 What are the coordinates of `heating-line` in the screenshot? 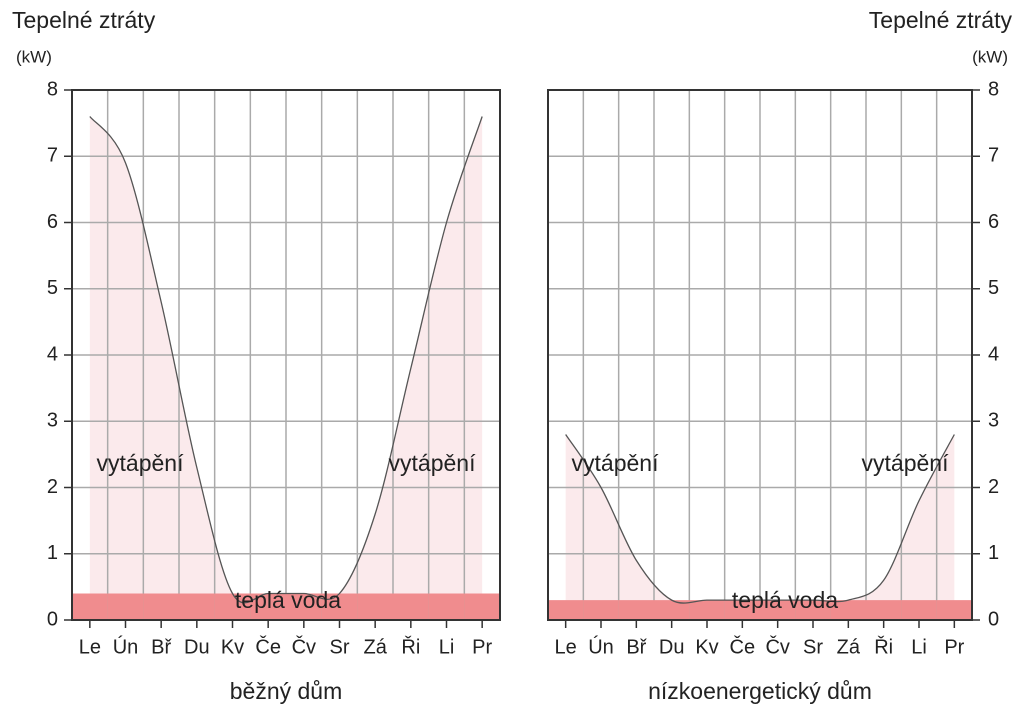 It's located at (760, 519).